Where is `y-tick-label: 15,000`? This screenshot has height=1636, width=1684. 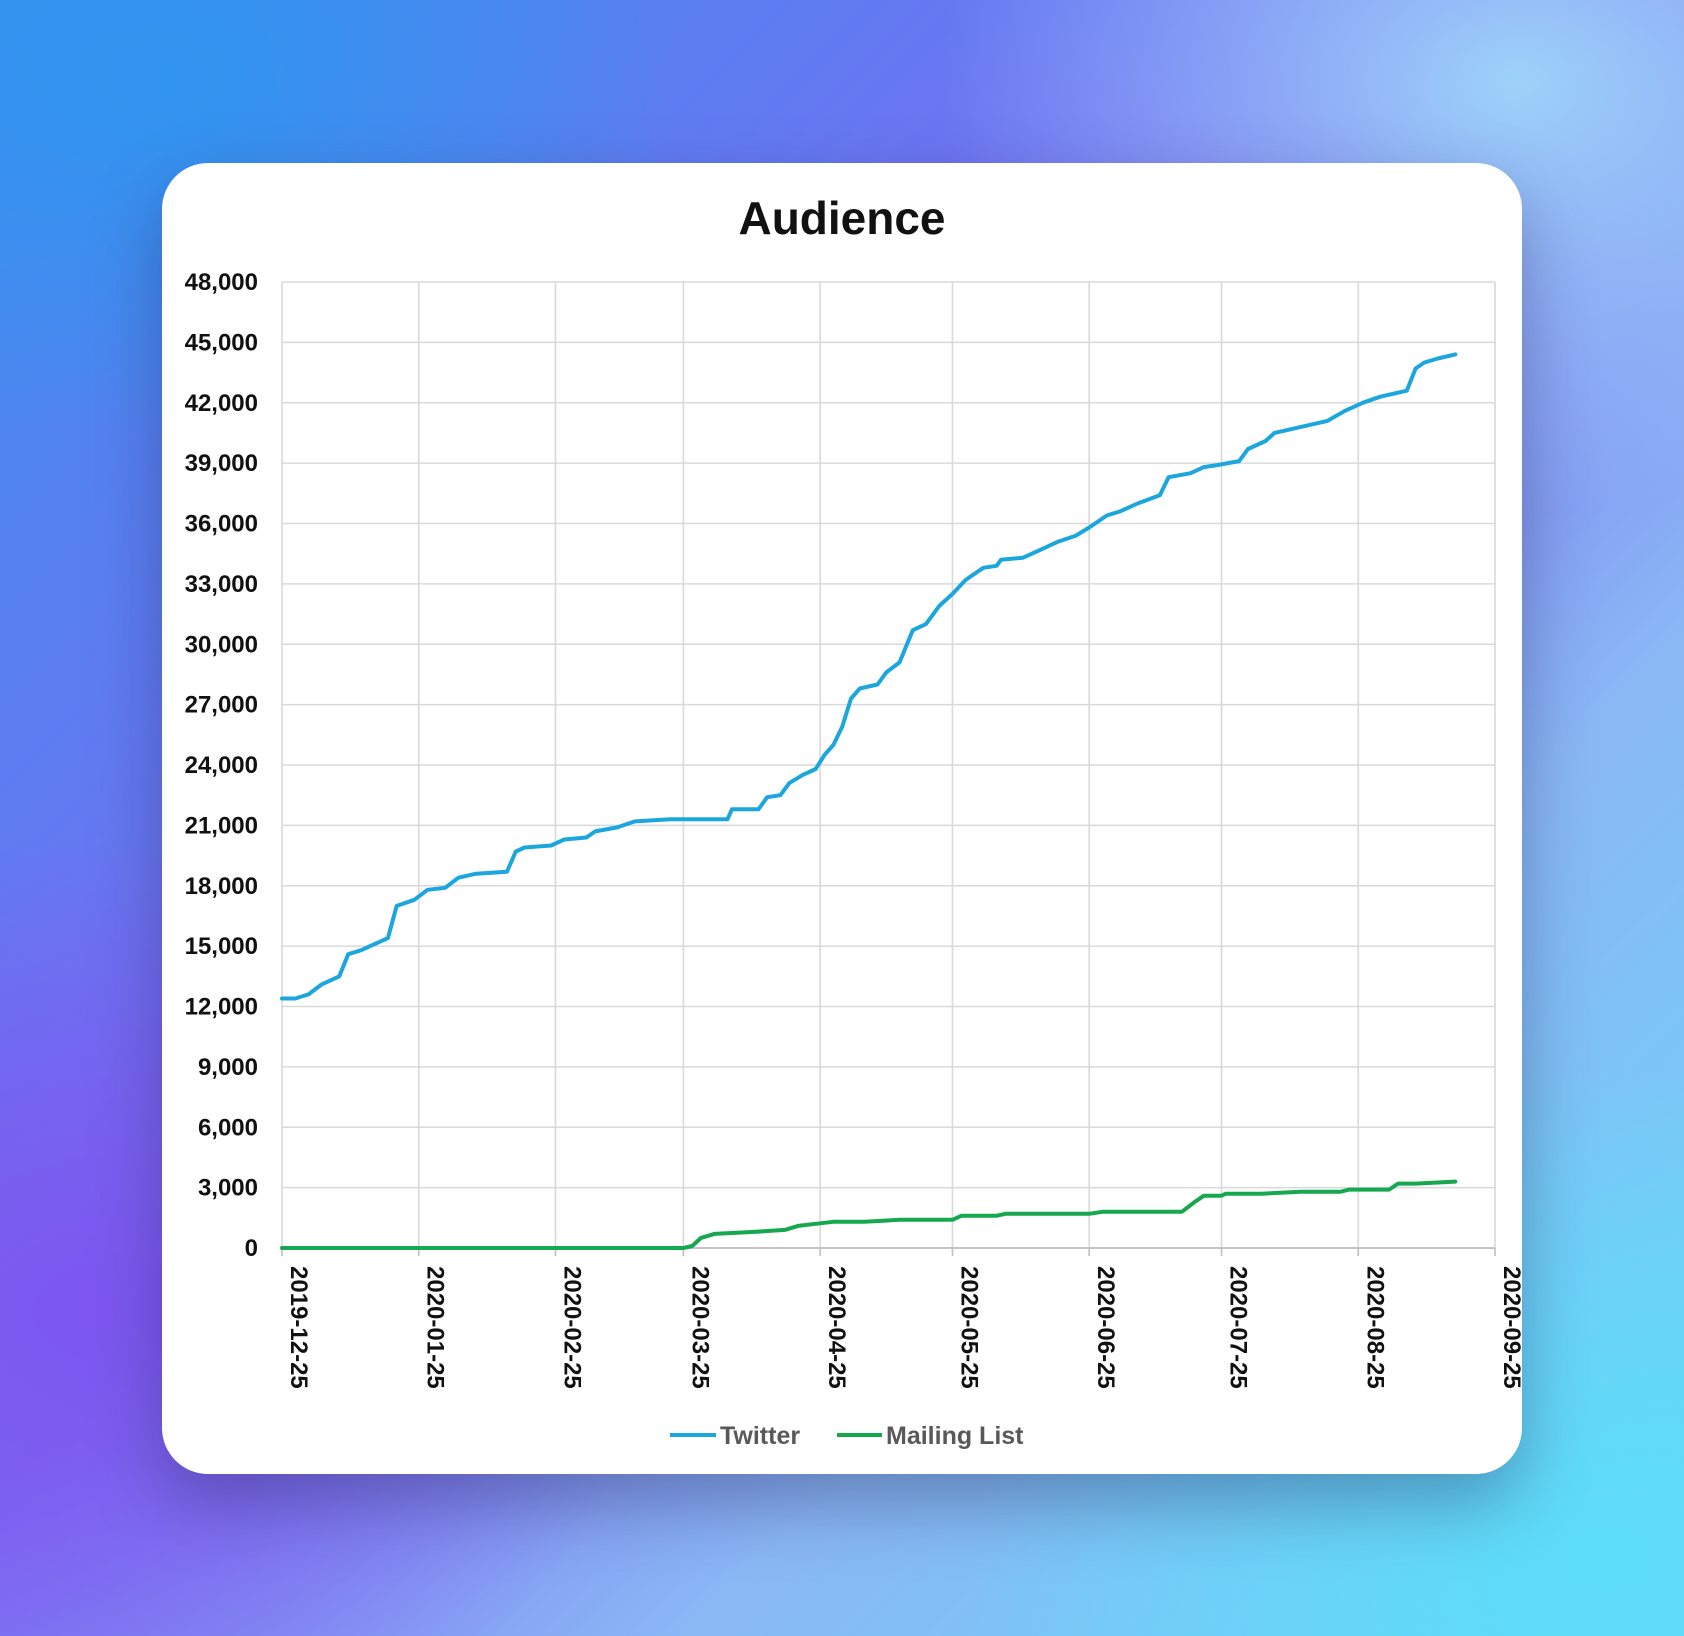
y-tick-label: 15,000 is located at coordinates (221, 946).